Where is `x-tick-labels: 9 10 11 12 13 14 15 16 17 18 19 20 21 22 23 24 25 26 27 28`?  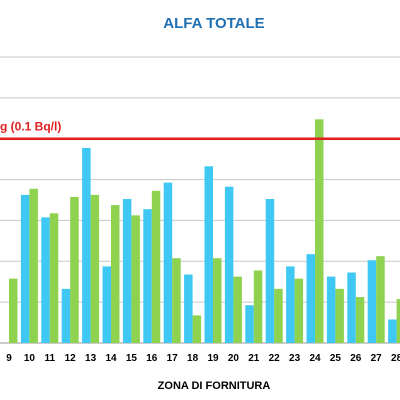 x-tick-labels: 9 10 11 12 13 14 15 16 17 18 19 20 21 22 23 24 25 26 27 28 is located at coordinates (203, 358).